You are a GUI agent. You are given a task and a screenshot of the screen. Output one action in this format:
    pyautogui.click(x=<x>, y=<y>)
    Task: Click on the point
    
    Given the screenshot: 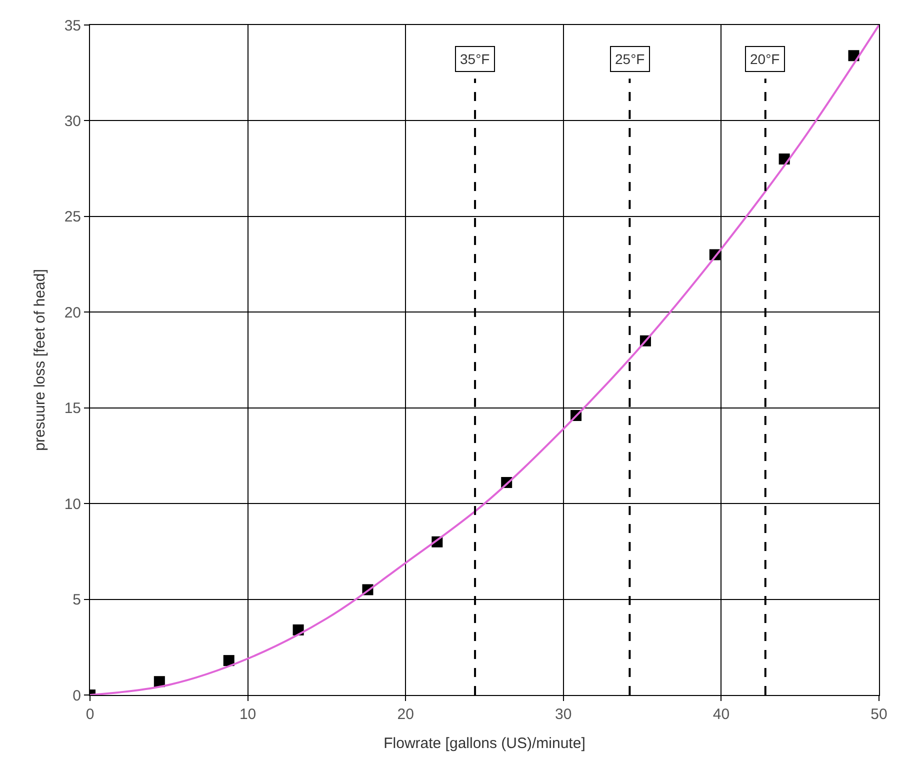 What is the action you would take?
    pyautogui.click(x=228, y=660)
    